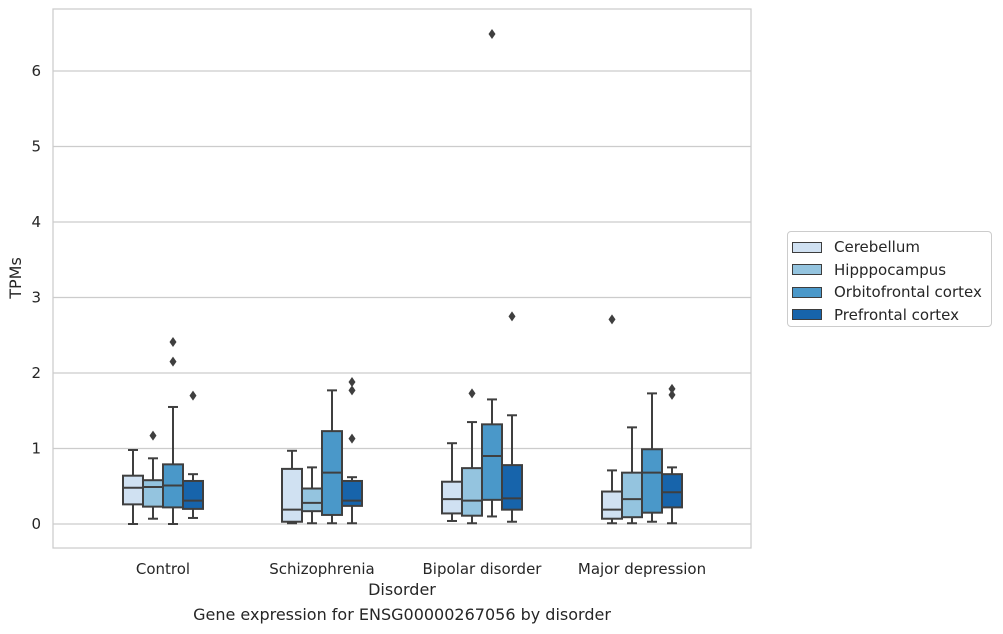 The width and height of the screenshot is (1003, 634). I want to click on legend-item-prefrontal-cortex: Prefrontal cortex, so click(891, 315).